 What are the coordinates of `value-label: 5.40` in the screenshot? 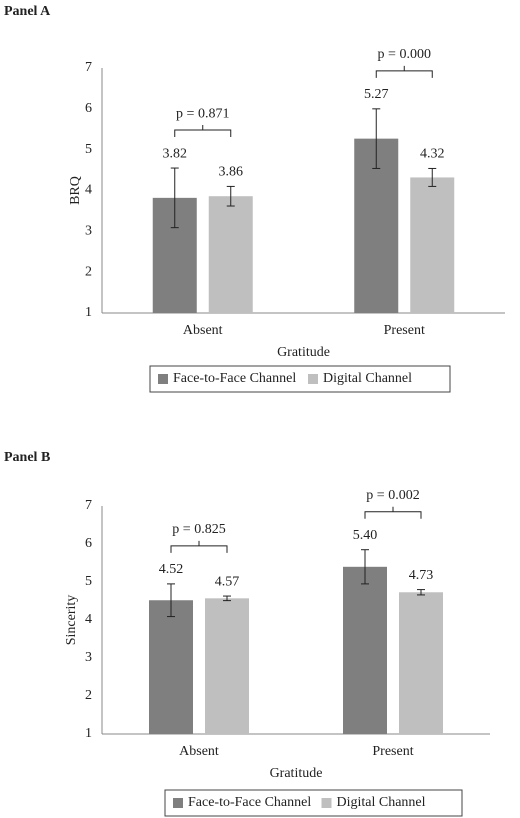 It's located at (365, 535).